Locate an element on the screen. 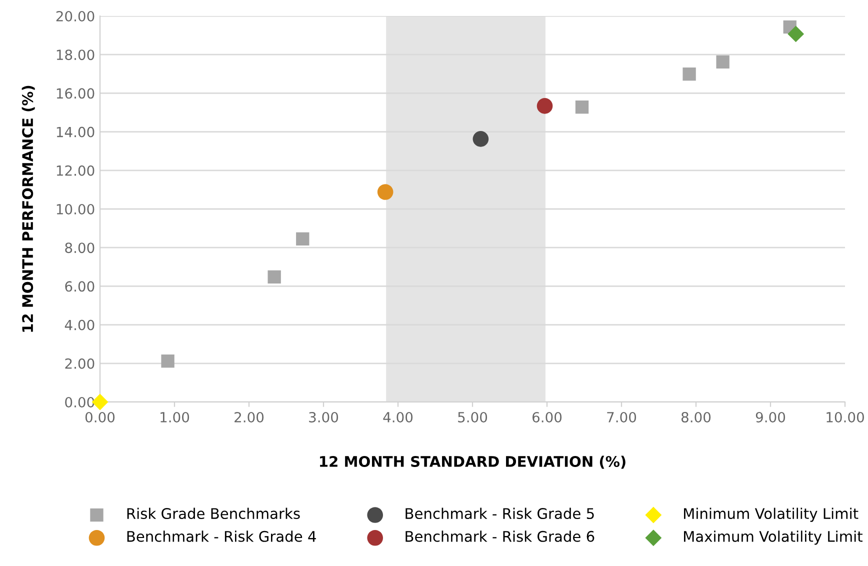 The image size is (868, 566). x-tick-label: 4.00 is located at coordinates (398, 417).